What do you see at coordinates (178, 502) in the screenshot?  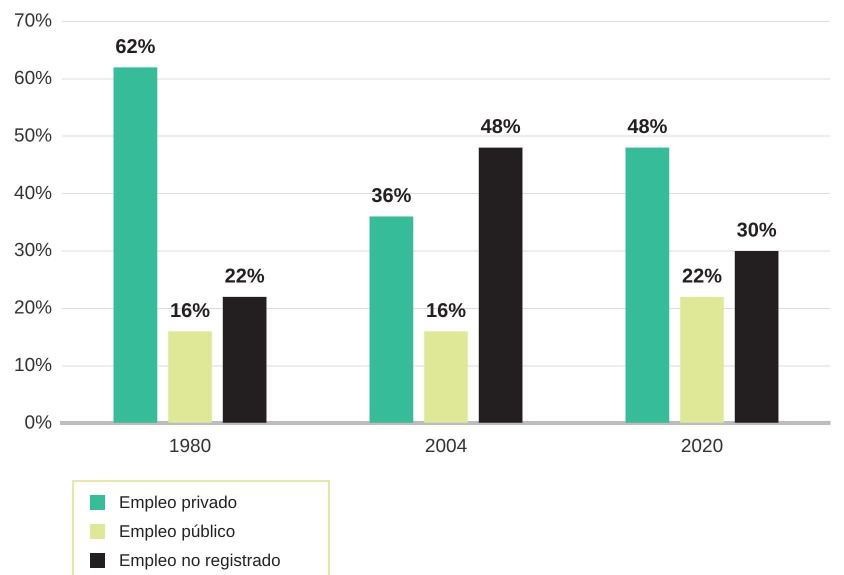 I see `legend-label: Empleo privado` at bounding box center [178, 502].